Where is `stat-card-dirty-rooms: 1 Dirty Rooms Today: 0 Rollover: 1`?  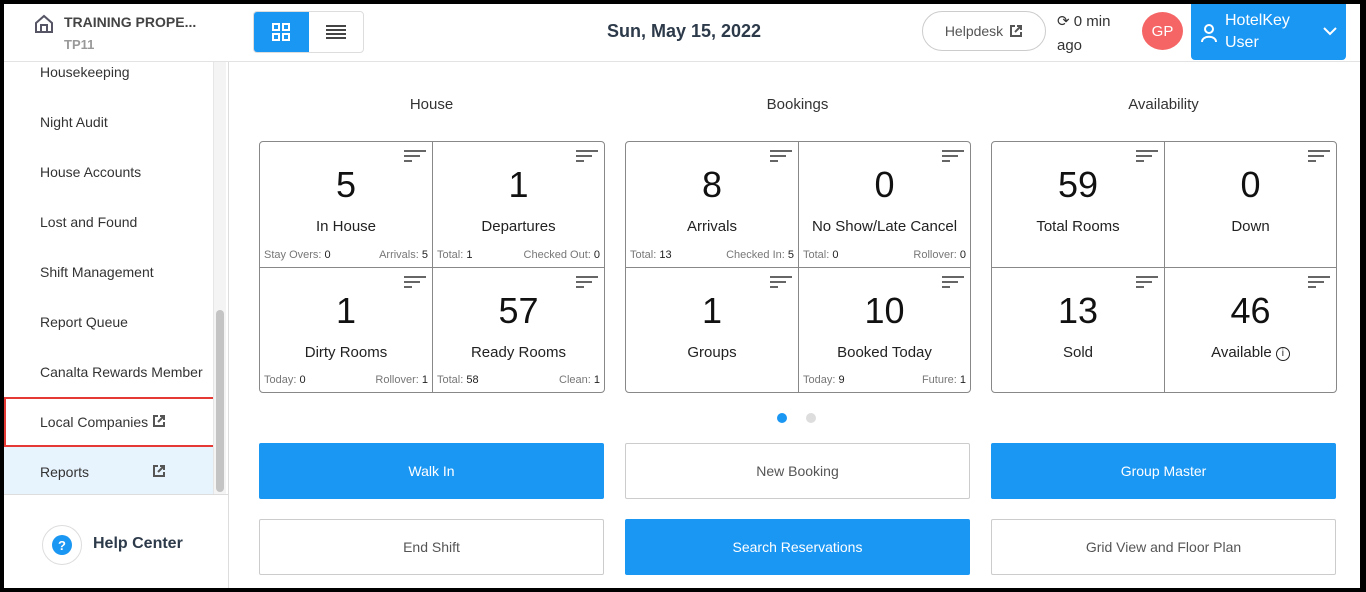 stat-card-dirty-rooms: 1 Dirty Rooms Today: 0 Rollover: 1 is located at coordinates (346, 329).